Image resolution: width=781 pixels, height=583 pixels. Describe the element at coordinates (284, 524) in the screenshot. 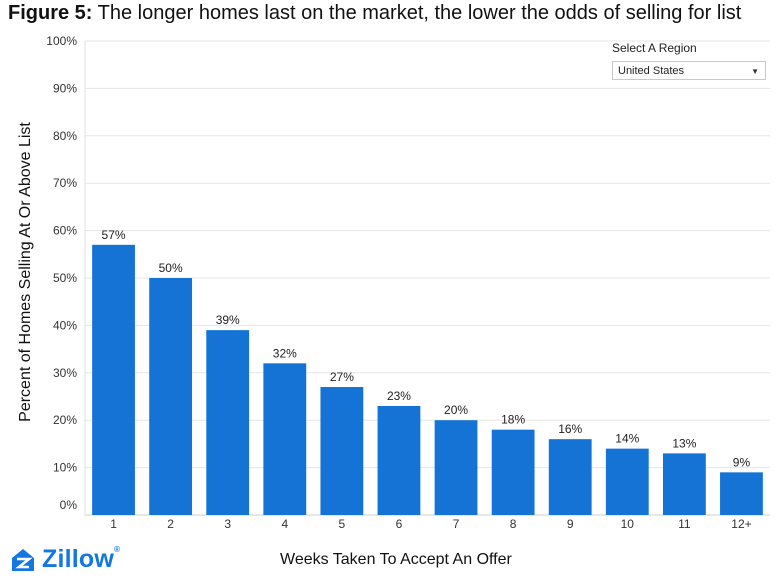

I see `x-tick-label: 4` at that location.